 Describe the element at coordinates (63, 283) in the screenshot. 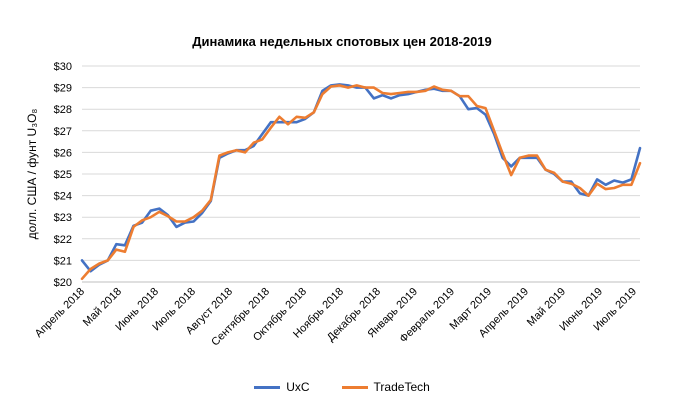

I see `y-tick-label: $20` at that location.